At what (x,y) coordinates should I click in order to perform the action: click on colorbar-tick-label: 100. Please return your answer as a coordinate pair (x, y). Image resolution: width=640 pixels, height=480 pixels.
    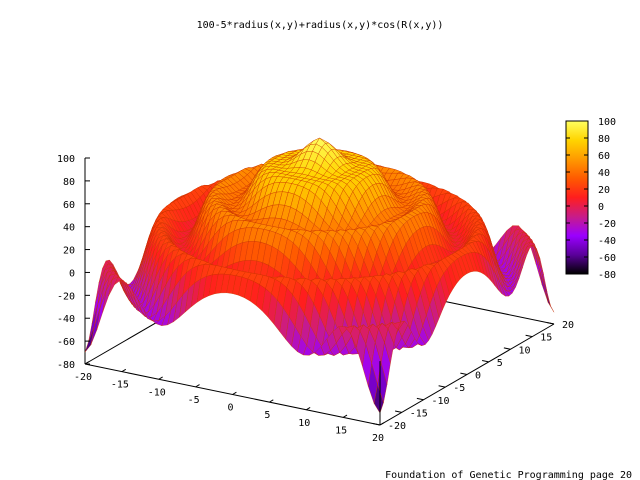
    Looking at the image, I should click on (607, 122).